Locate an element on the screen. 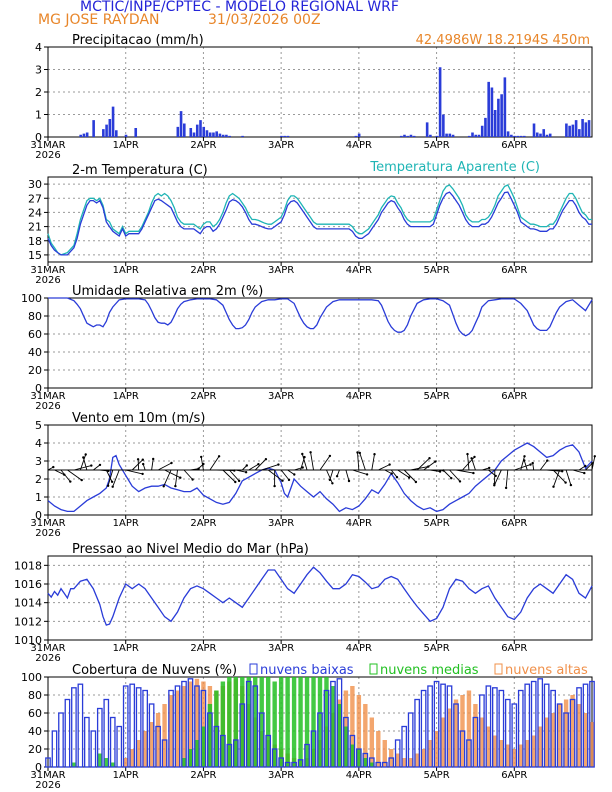 The image size is (612, 792). x-tick-label: 2APR is located at coordinates (203, 270).